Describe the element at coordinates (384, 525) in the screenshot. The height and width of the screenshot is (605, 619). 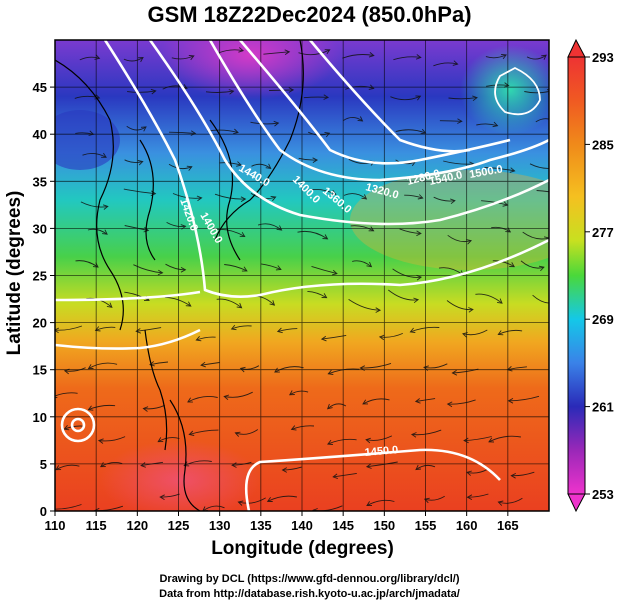
I see `x-tick-label: 150` at that location.